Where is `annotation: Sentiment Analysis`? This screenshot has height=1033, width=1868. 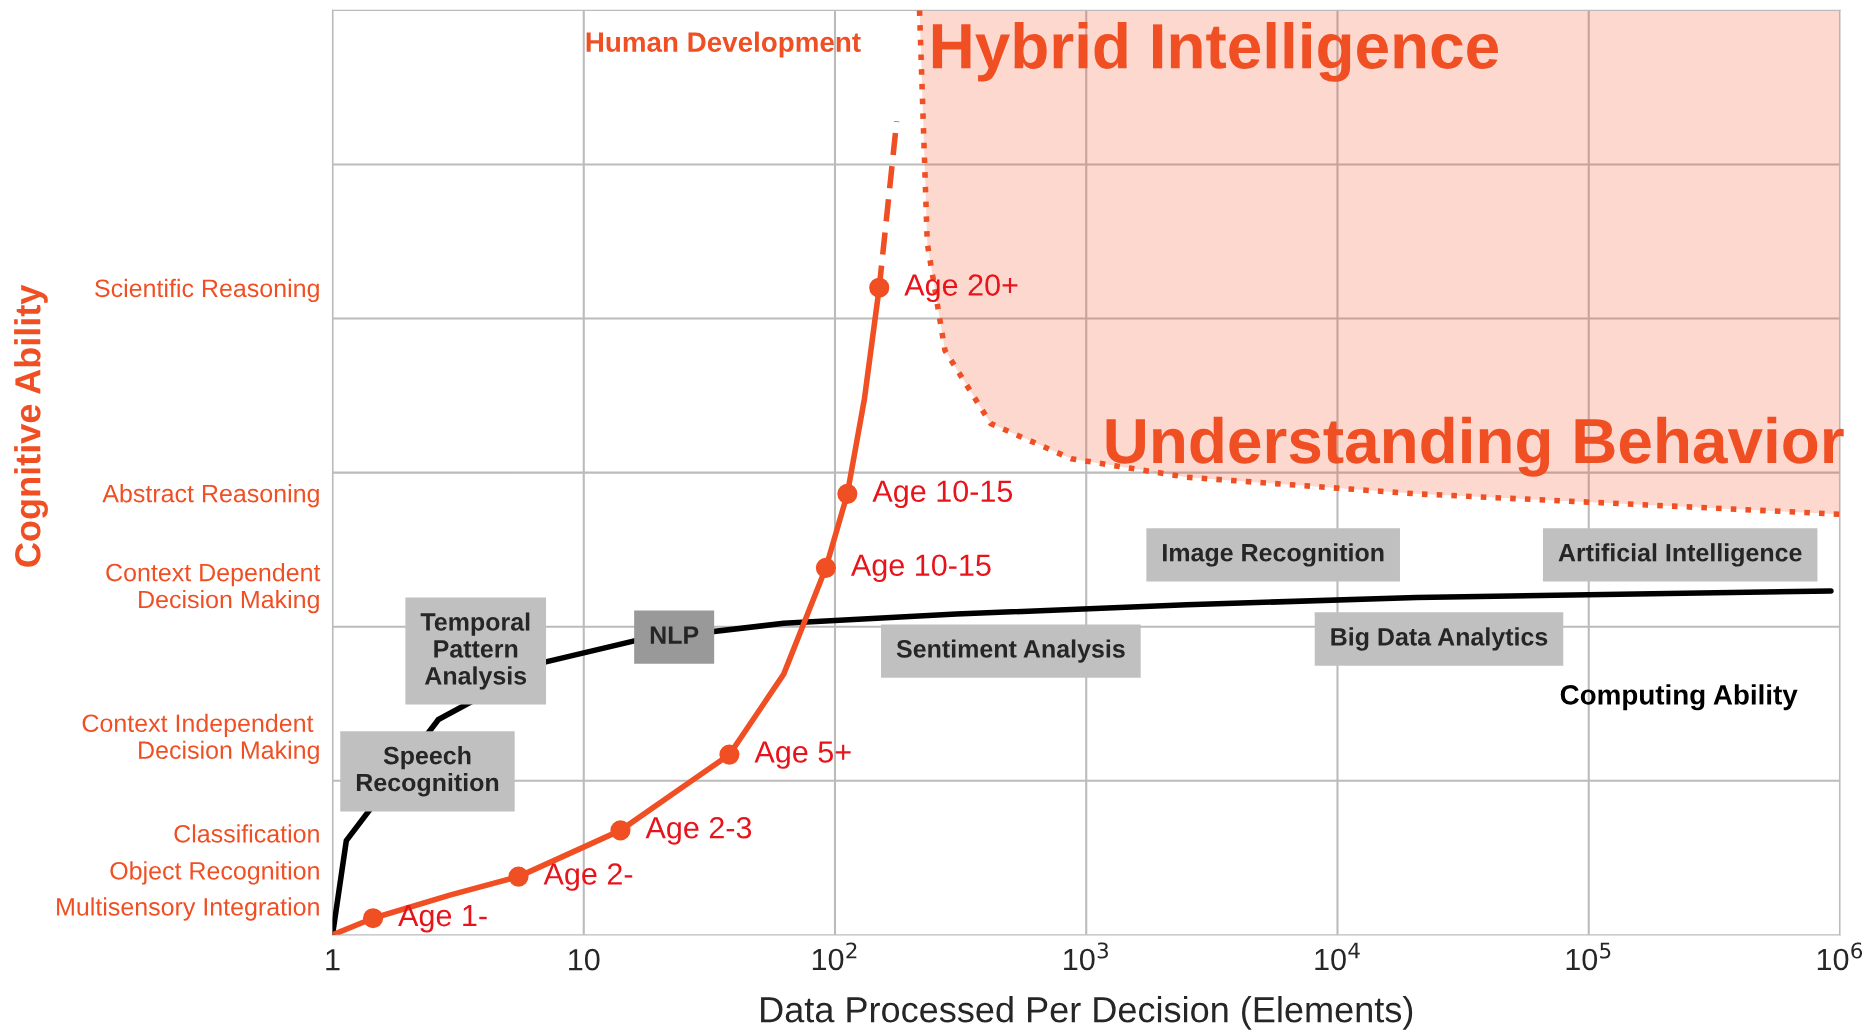 annotation: Sentiment Analysis is located at coordinates (1010, 651).